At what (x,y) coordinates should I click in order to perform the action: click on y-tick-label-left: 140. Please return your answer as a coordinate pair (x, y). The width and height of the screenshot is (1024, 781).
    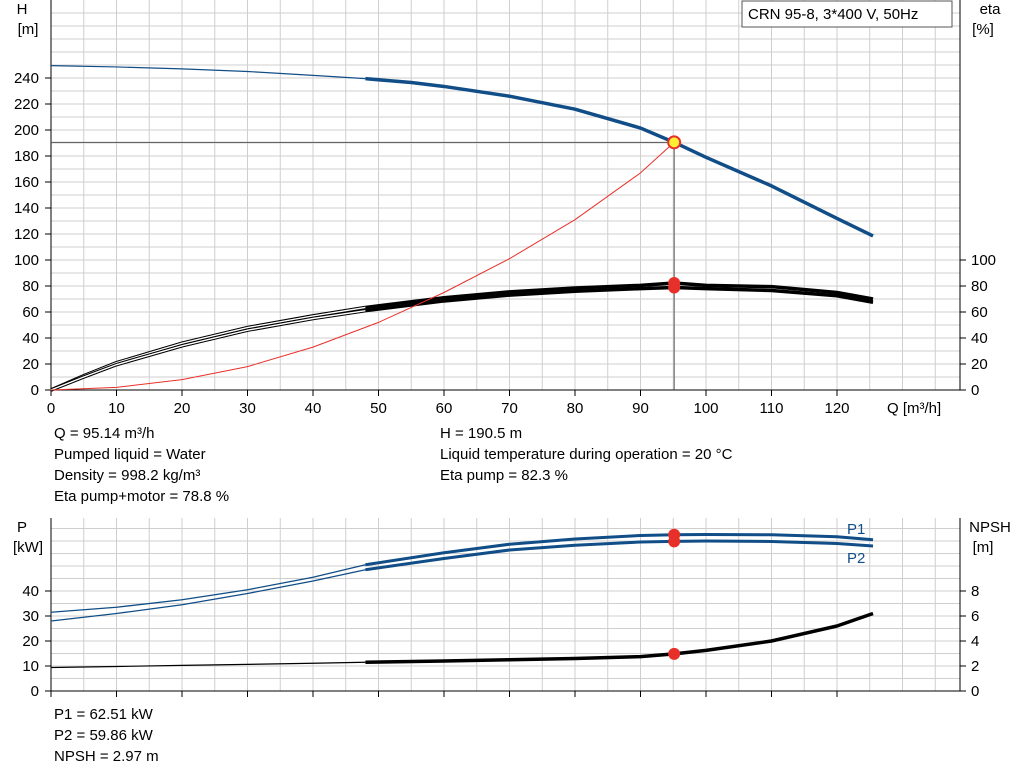
    Looking at the image, I should click on (26, 208).